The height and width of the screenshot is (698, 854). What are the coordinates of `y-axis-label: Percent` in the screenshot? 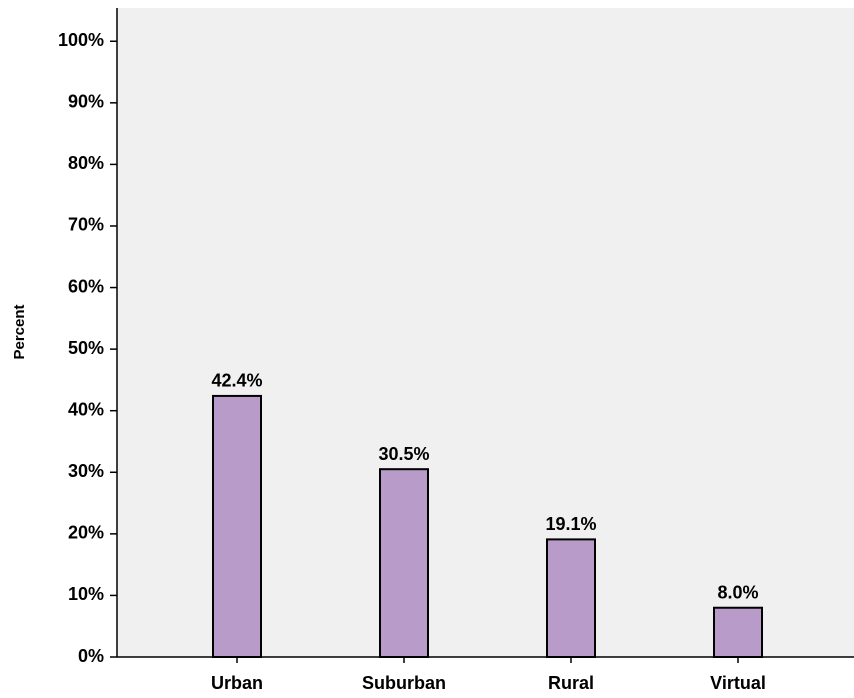 It's located at (19, 331).